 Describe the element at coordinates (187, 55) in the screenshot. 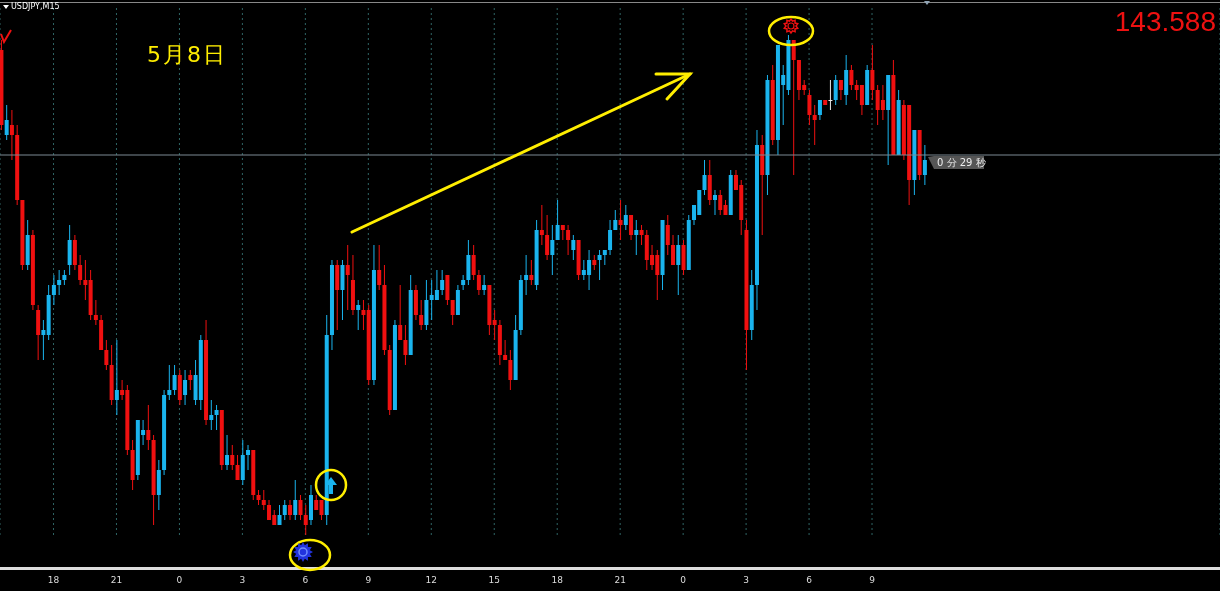

I see `annotation: 5月8日` at that location.